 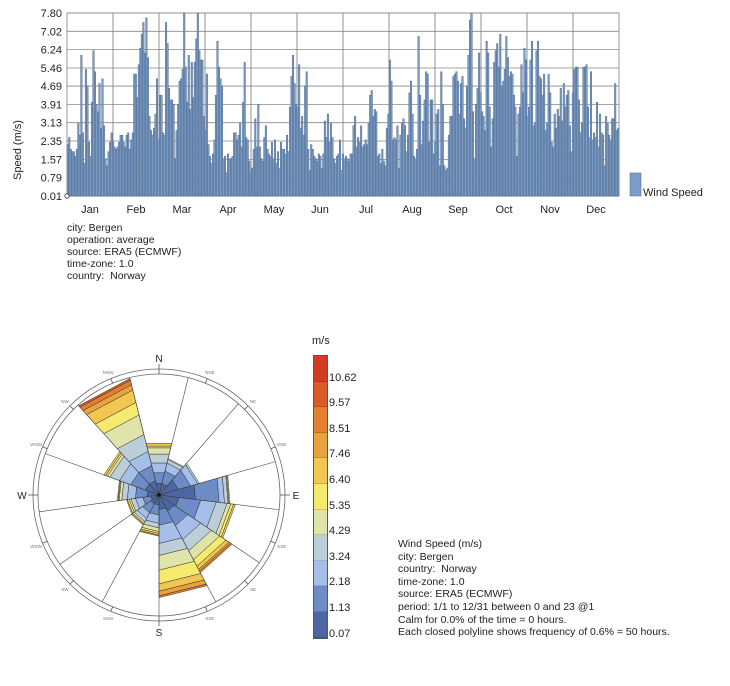 I want to click on rose-timezone: time-zone: 1.0, so click(x=431, y=581).